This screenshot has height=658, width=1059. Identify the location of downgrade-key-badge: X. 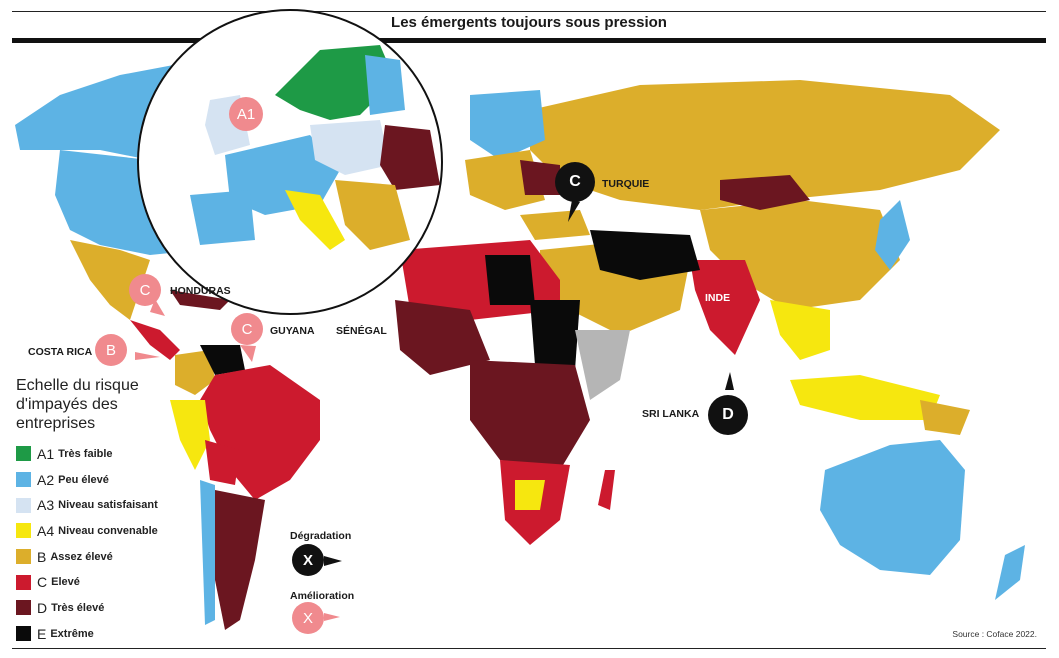
(308, 560).